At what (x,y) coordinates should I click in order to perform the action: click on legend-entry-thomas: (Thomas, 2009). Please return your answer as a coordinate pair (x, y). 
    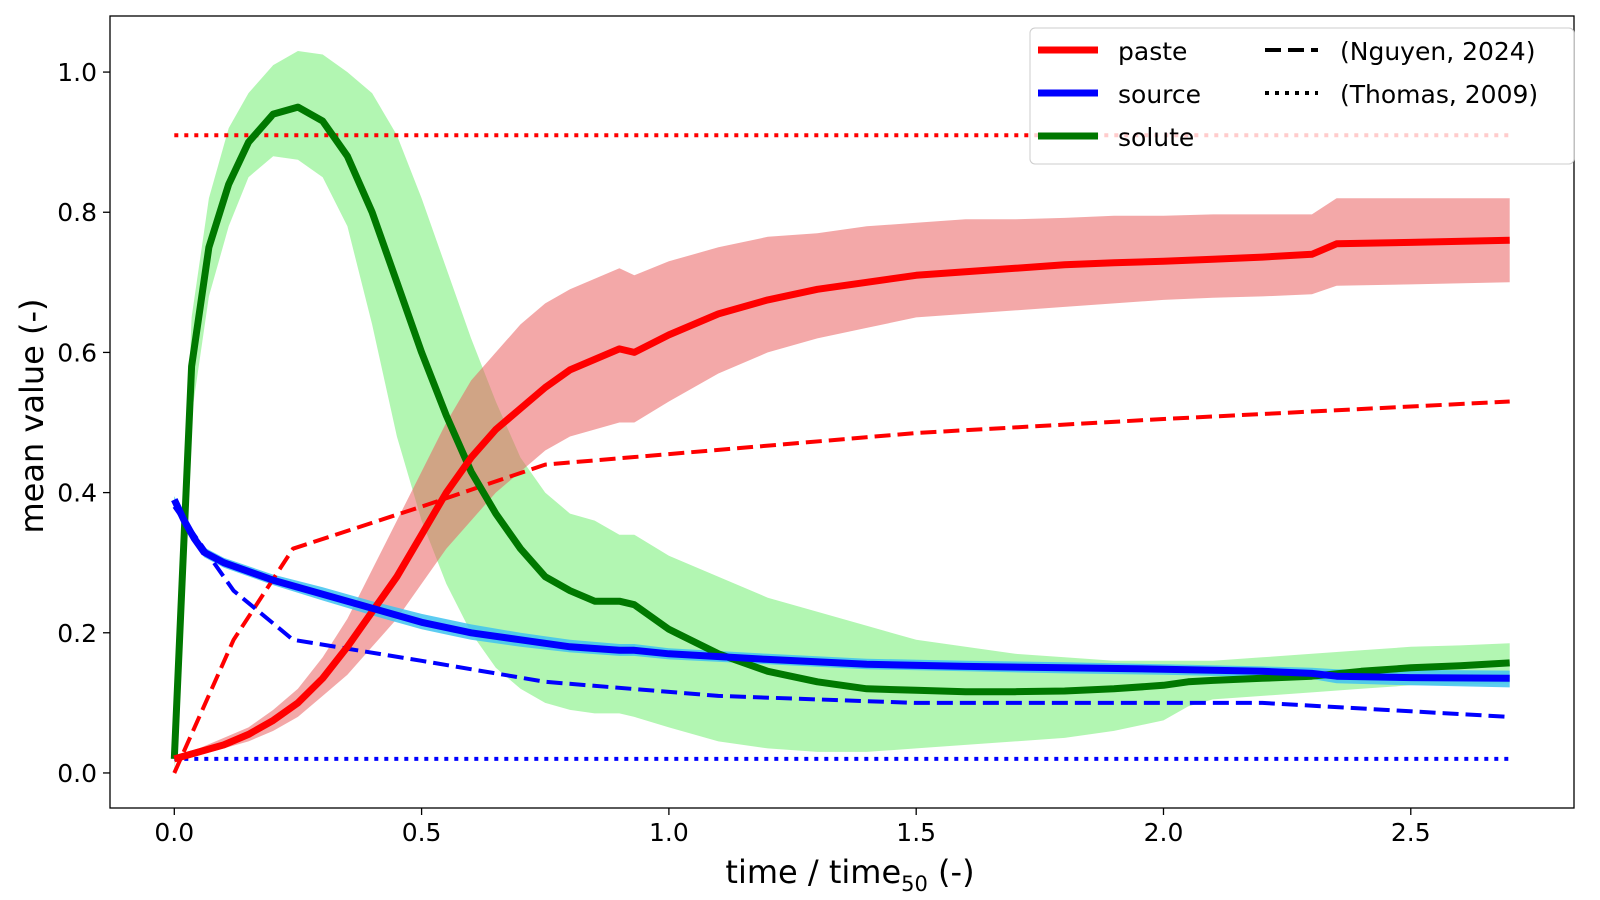
    Looking at the image, I should click on (1401, 94).